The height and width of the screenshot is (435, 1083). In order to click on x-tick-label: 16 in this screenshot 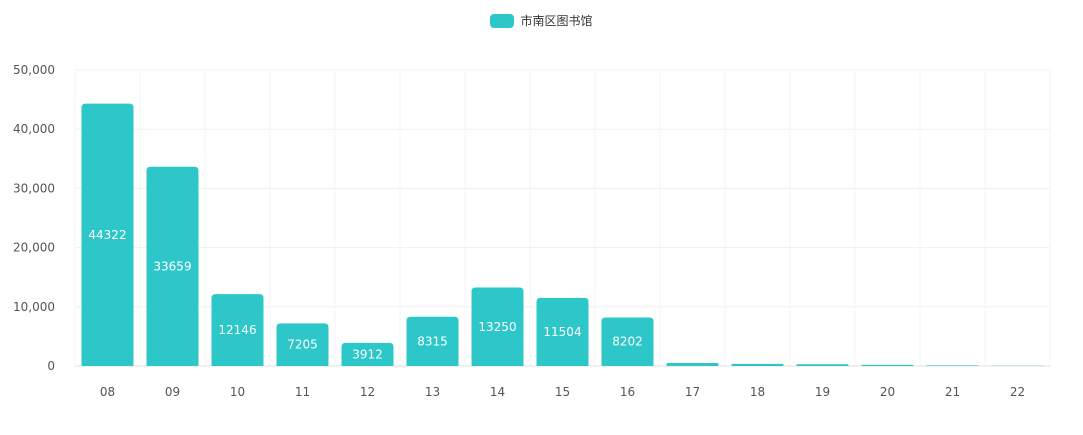, I will do `click(627, 392)`.